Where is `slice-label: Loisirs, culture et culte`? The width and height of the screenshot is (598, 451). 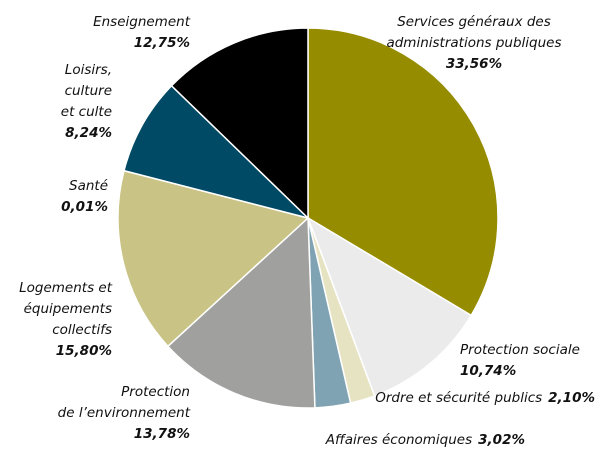
slice-label: Loisirs, culture et culte is located at coordinates (86, 91).